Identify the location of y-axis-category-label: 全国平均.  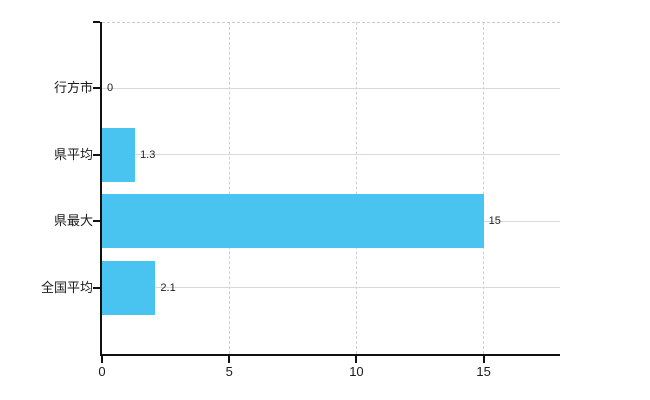
(66, 287).